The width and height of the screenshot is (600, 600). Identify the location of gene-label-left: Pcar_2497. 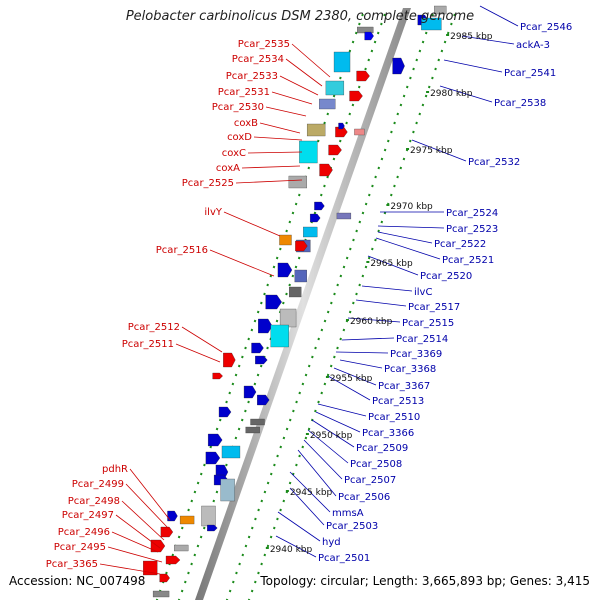
(88, 515).